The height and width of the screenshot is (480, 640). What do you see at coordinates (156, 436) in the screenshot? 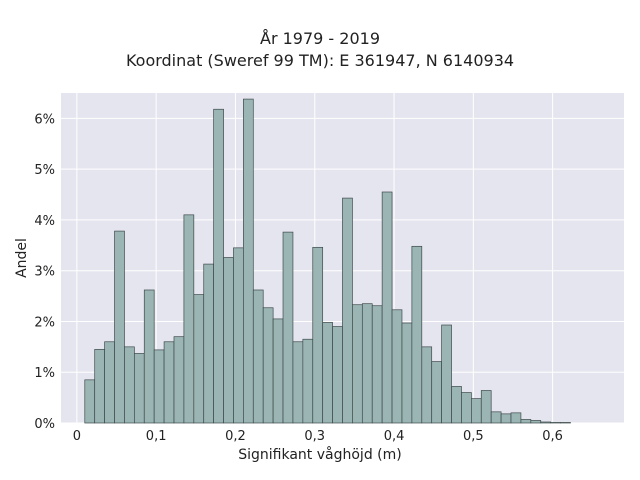
I see `x-tick-label: 0,1` at bounding box center [156, 436].